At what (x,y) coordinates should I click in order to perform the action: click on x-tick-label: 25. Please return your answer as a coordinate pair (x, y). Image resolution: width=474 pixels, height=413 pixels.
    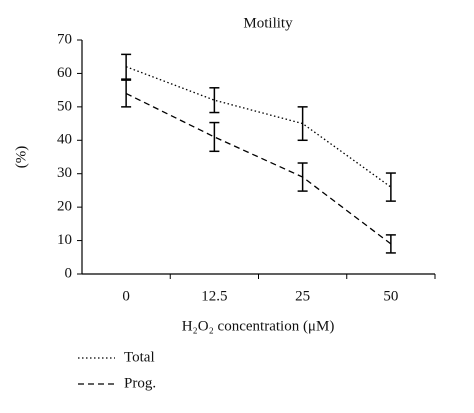
    Looking at the image, I should click on (302, 296).